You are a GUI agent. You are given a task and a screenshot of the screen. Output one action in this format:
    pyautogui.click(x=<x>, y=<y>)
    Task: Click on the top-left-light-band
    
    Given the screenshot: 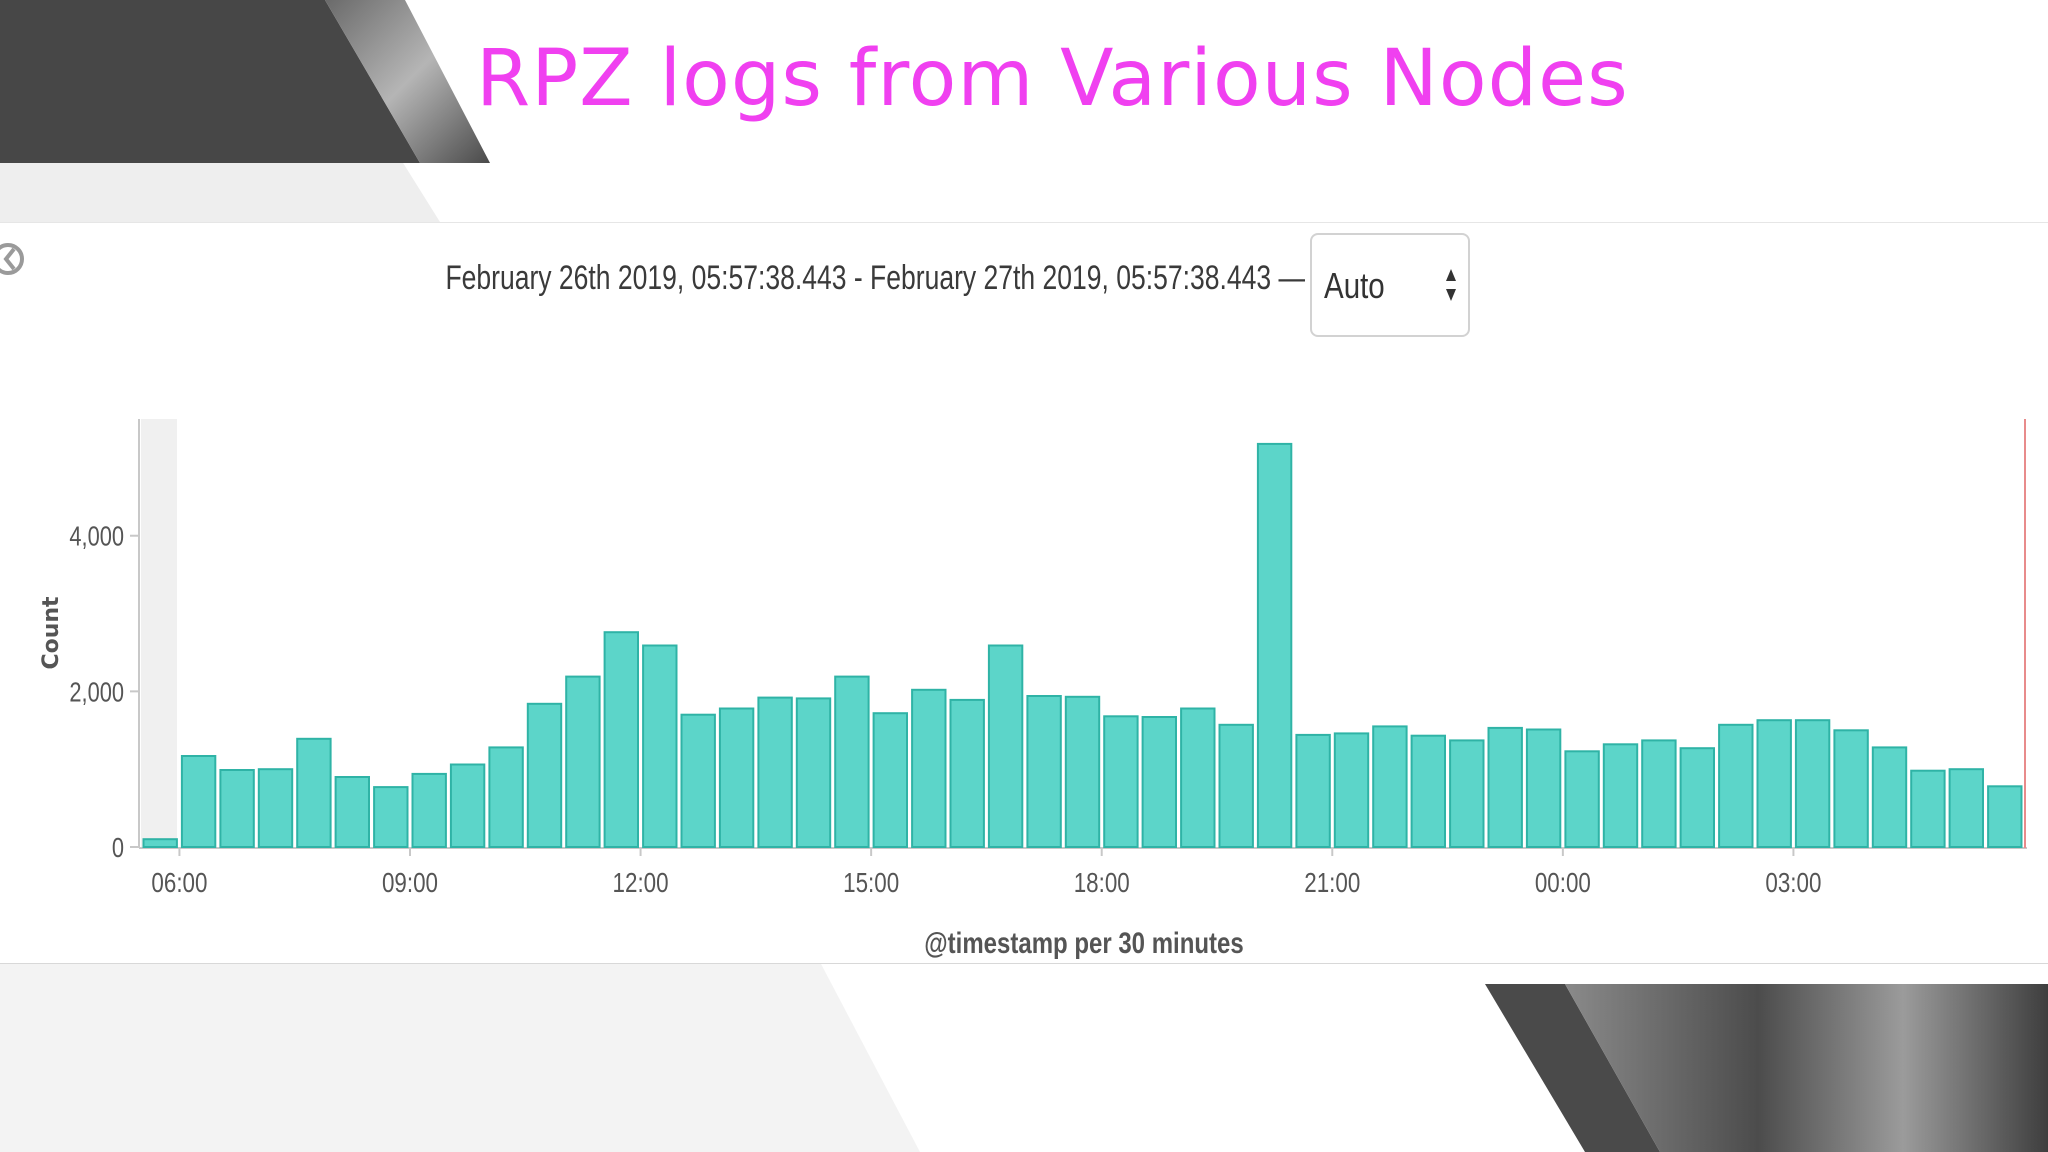 What is the action you would take?
    pyautogui.click(x=220, y=186)
    